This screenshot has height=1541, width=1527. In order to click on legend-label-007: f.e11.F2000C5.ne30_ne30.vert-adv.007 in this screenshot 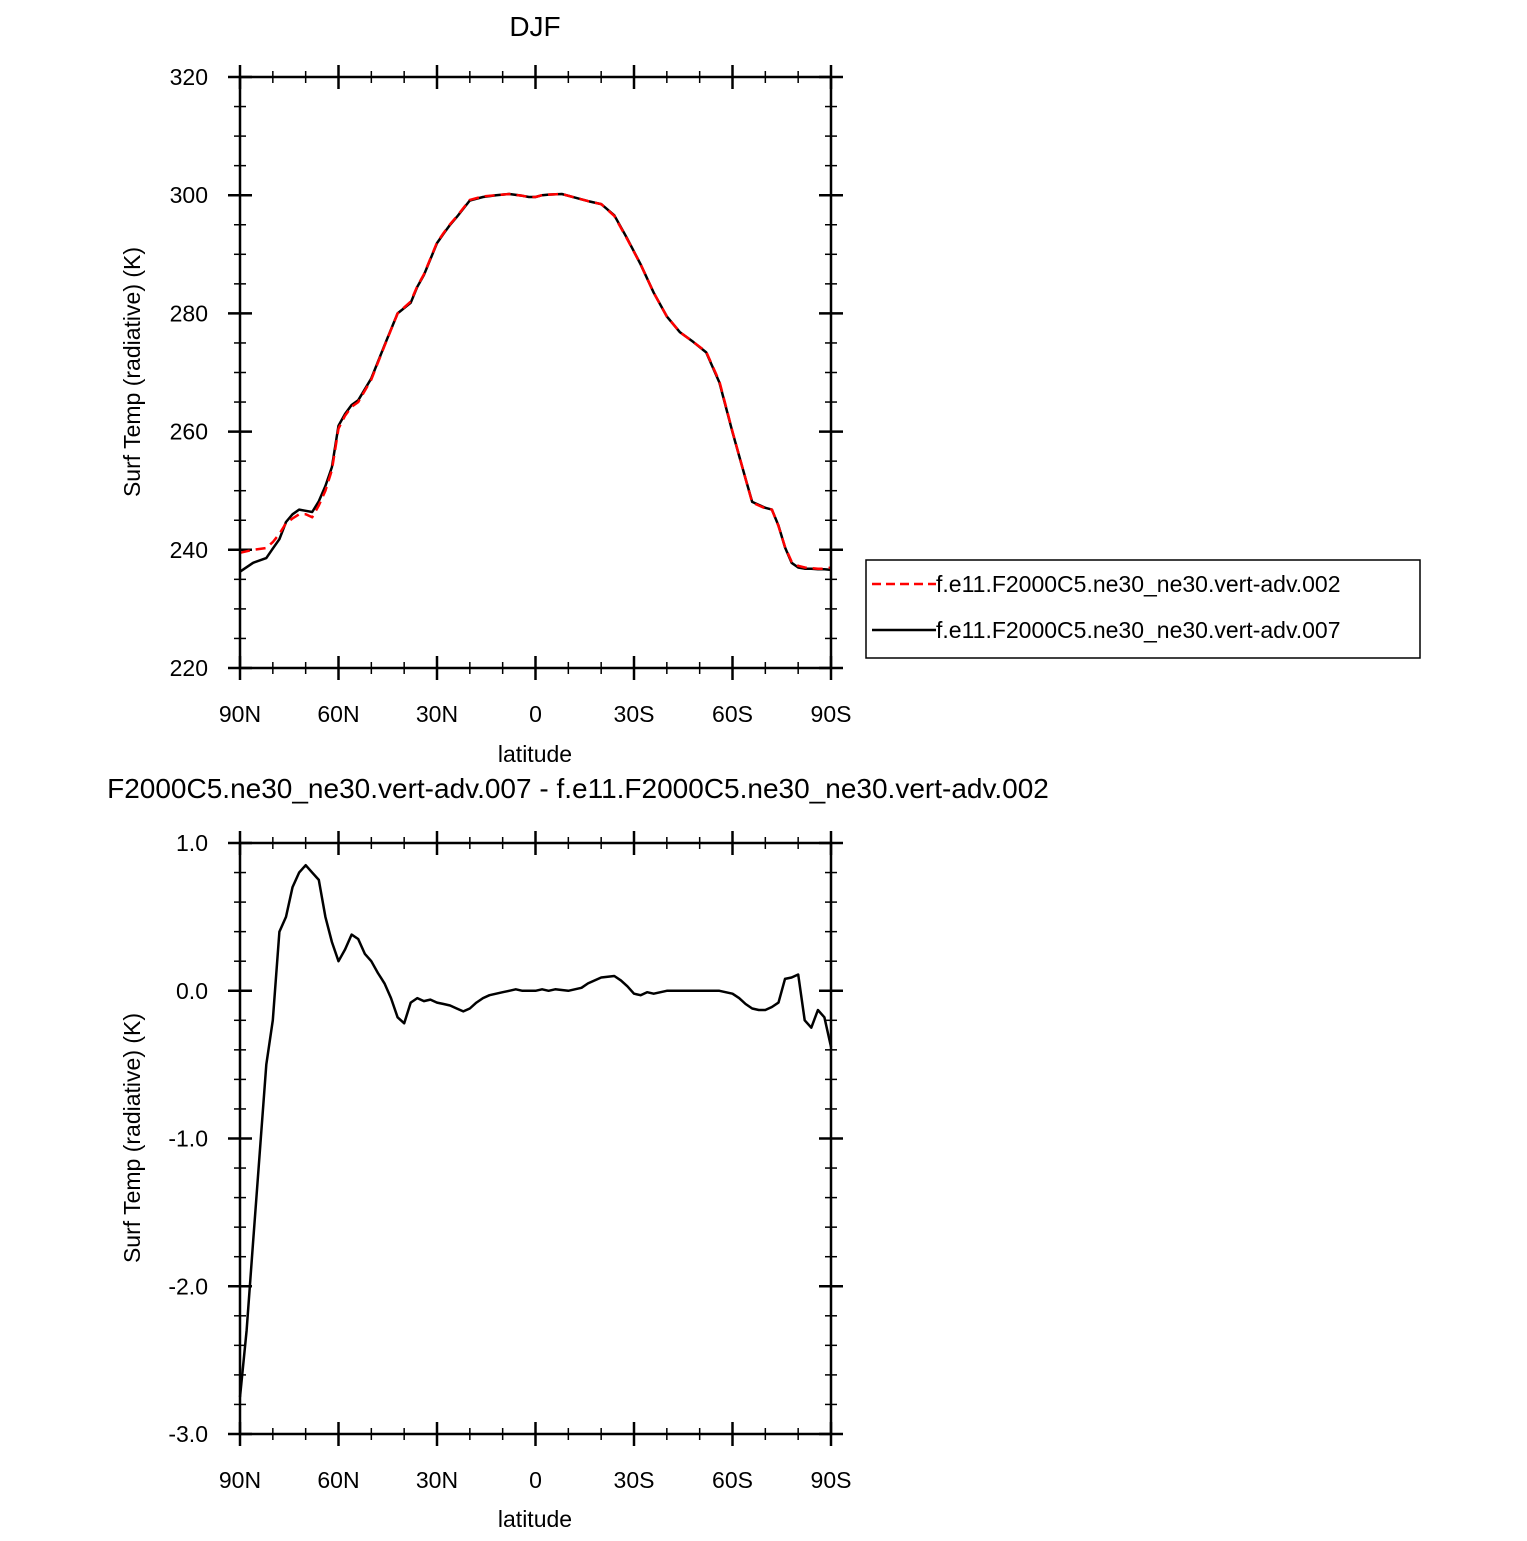, I will do `click(1138, 630)`.